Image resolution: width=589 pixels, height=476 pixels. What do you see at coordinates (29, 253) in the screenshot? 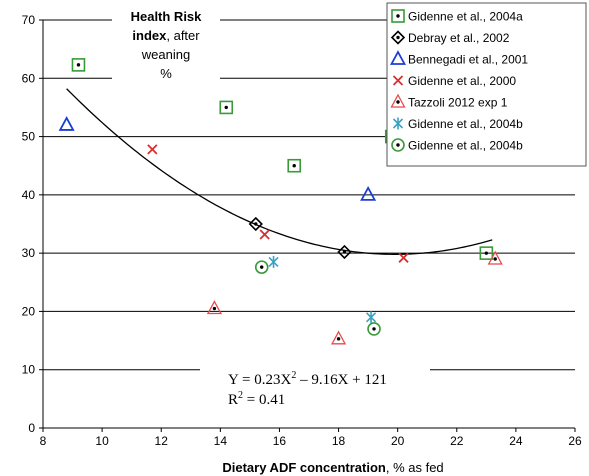
I see `y-tick-label: 30` at bounding box center [29, 253].